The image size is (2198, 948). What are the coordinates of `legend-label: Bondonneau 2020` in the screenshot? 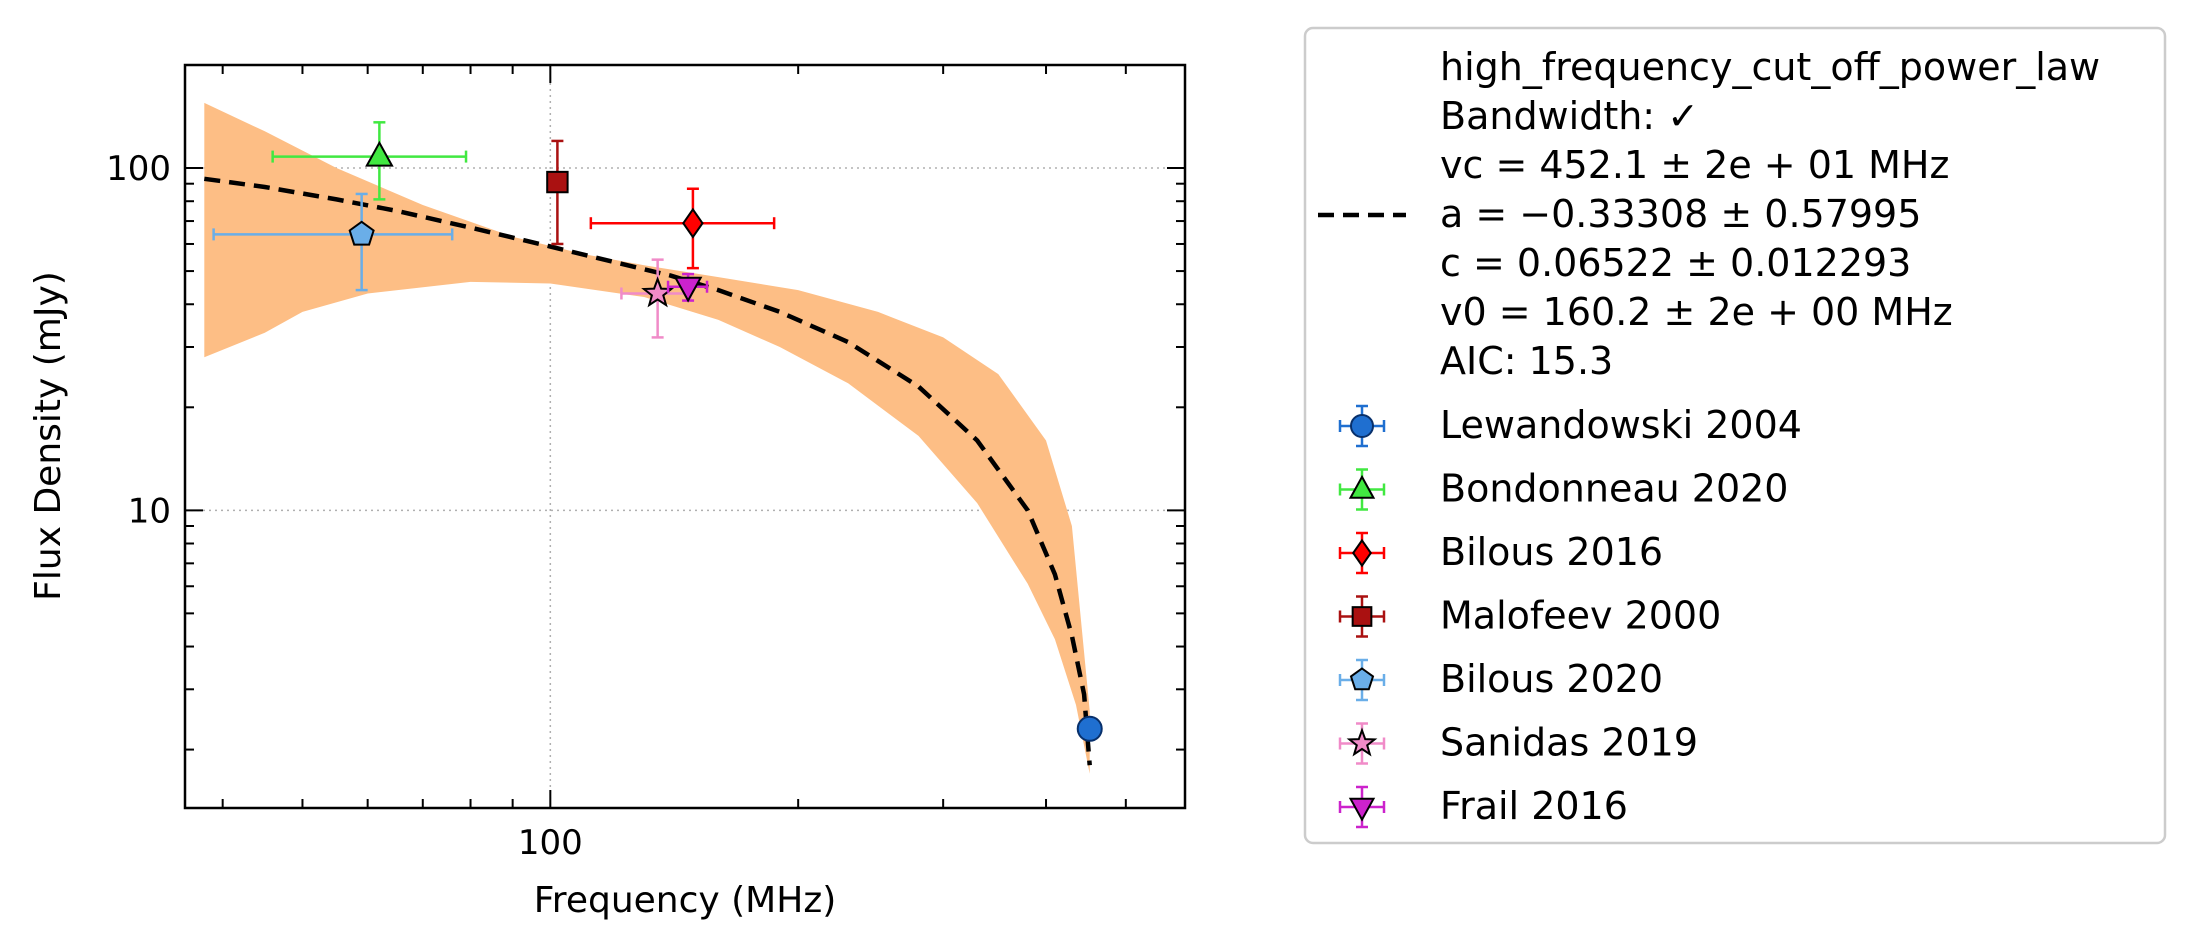 It's located at (1614, 489).